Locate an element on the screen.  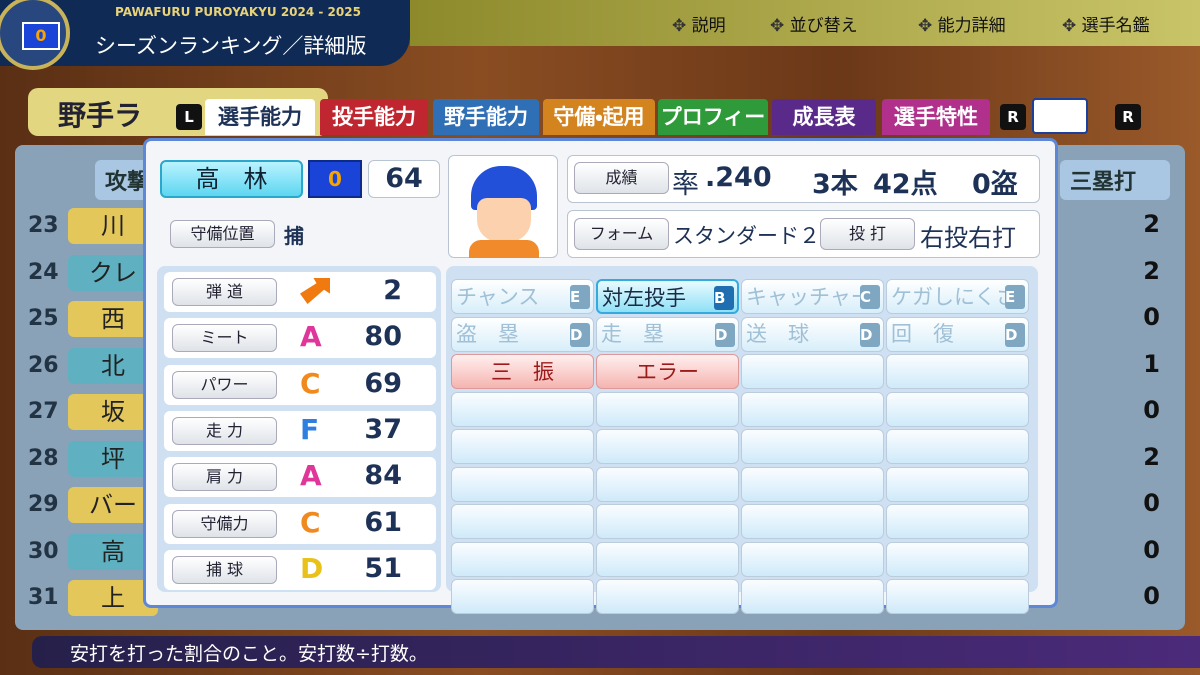
skill-label: チャンス is located at coordinates (498, 296).